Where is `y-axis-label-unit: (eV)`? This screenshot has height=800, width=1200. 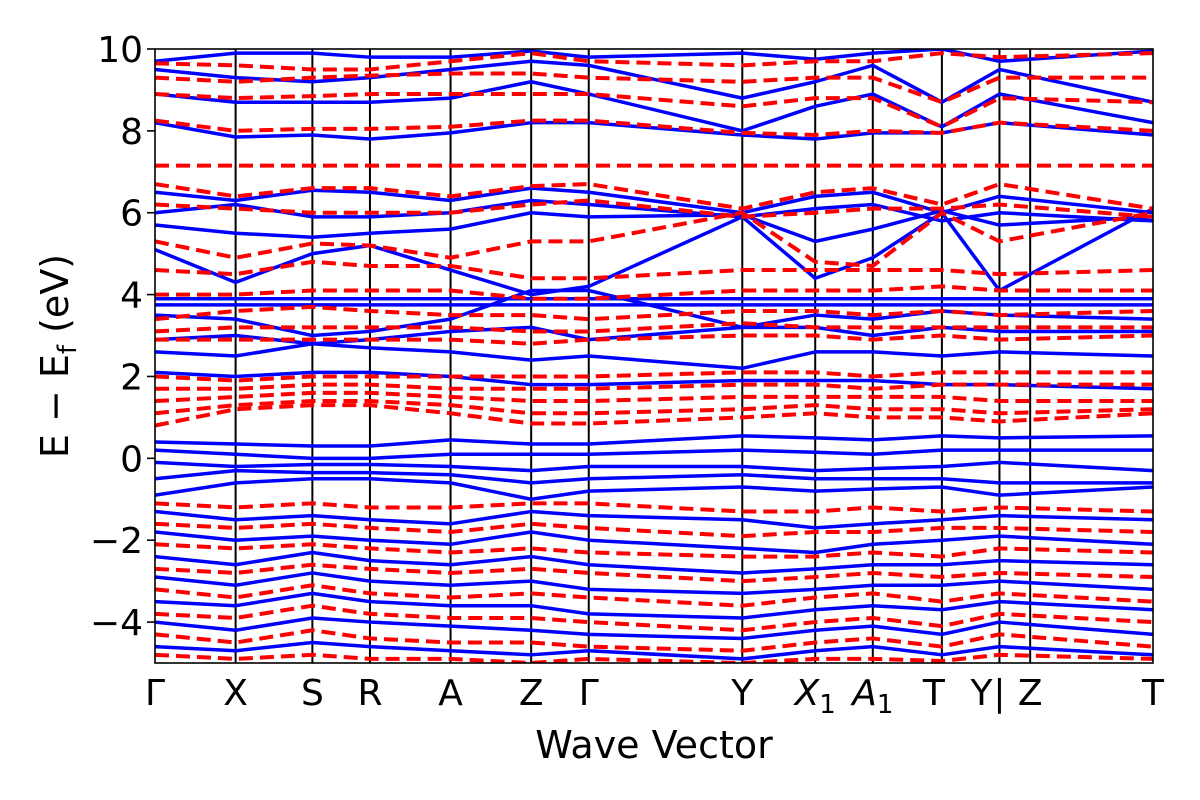
y-axis-label-unit: (eV) is located at coordinates (55, 299).